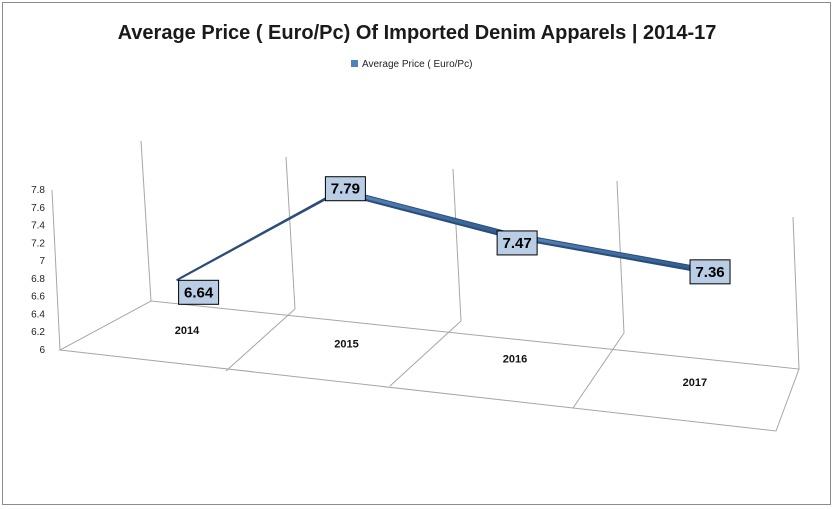 Image resolution: width=835 pixels, height=509 pixels. Describe the element at coordinates (187, 331) in the screenshot. I see `x-tick-label: 2014` at that location.